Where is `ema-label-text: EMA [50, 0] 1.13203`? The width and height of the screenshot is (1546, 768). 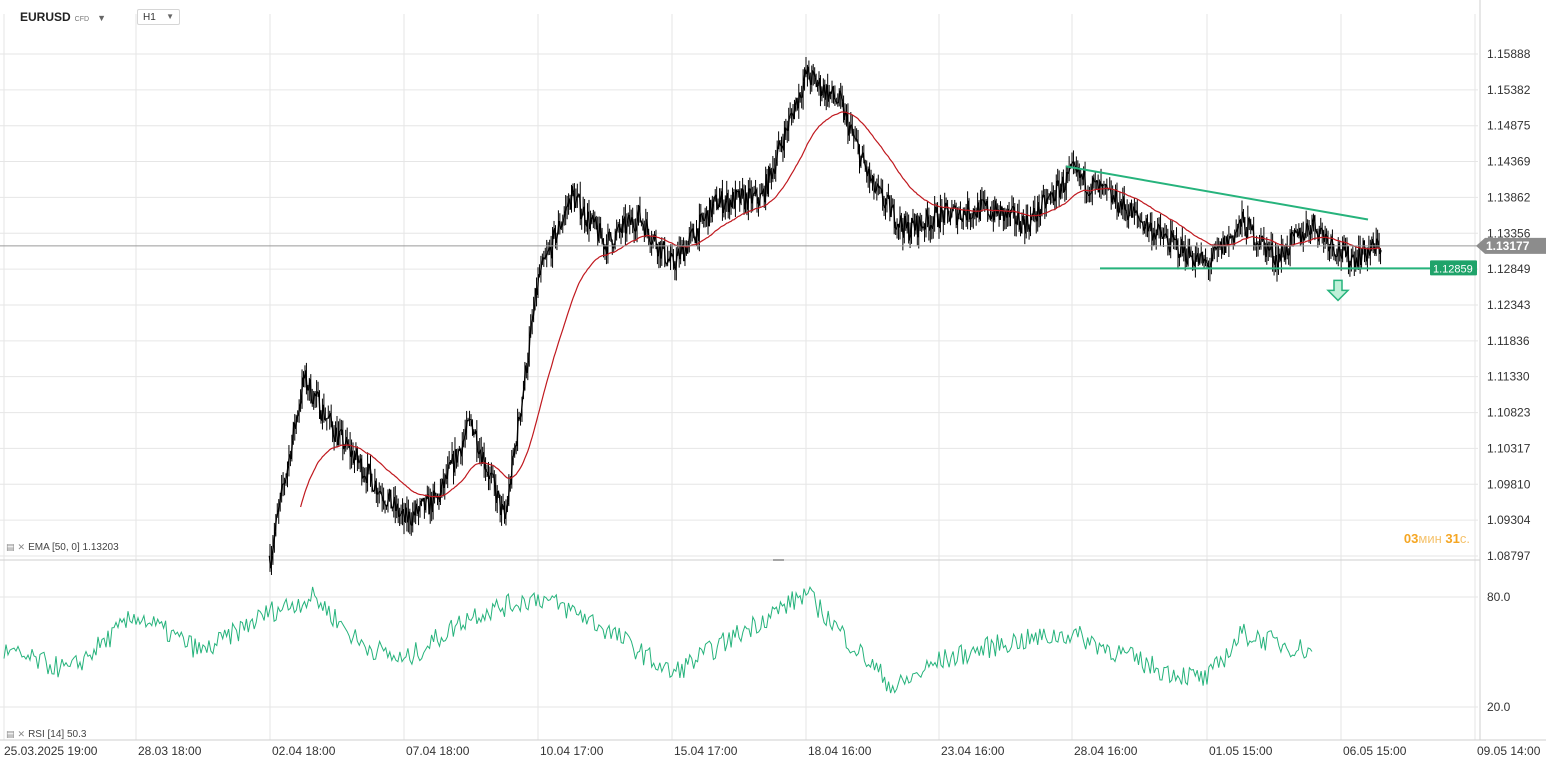
ema-label-text: EMA [50, 0] 1.13203 is located at coordinates (73, 547).